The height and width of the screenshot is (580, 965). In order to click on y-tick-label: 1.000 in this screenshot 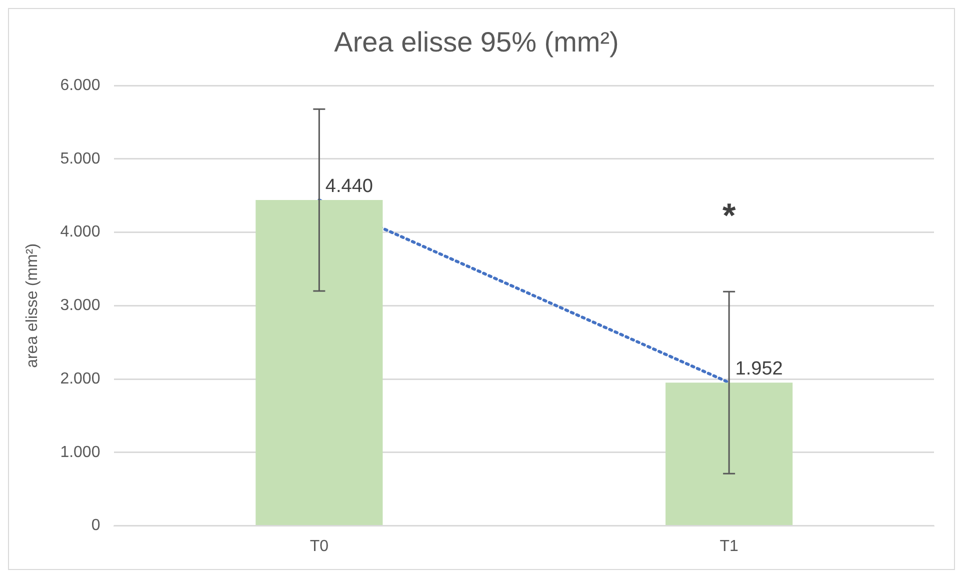, I will do `click(80, 452)`.